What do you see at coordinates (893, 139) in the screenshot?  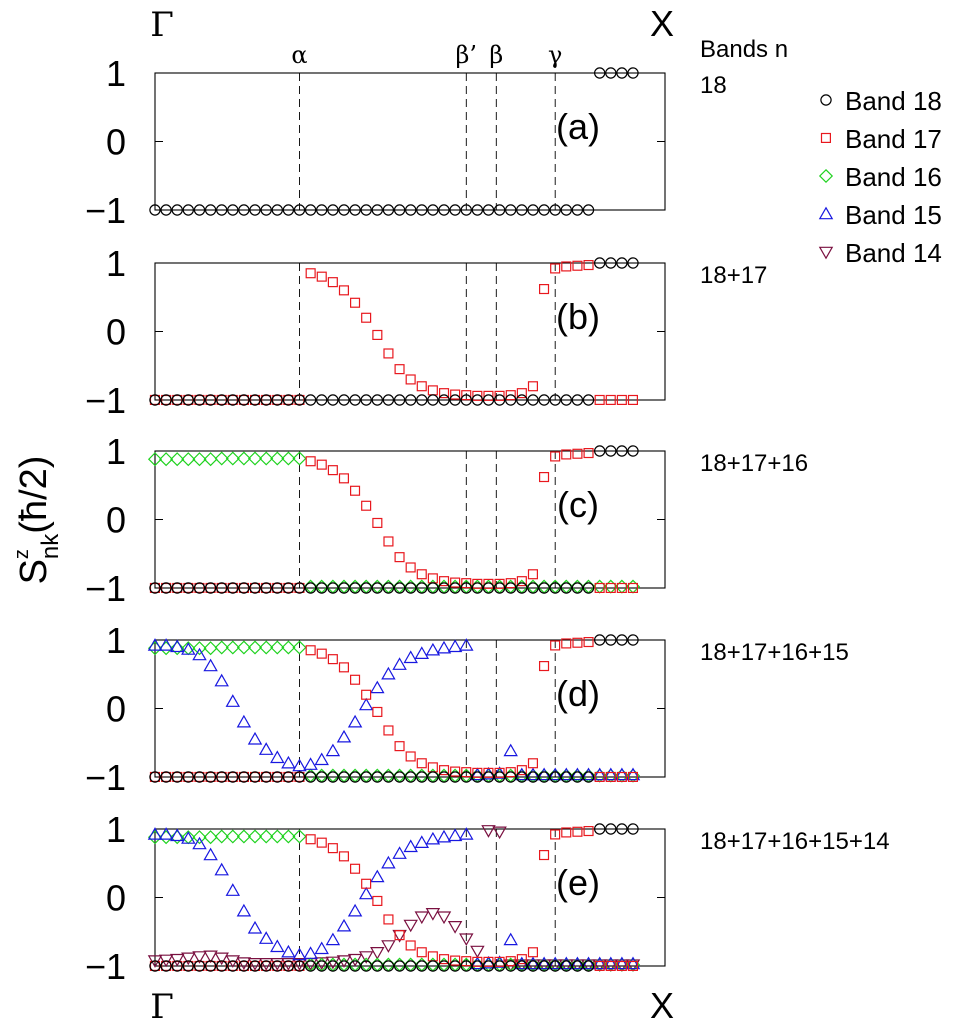 I see `legend-label-band-17: Band 17` at bounding box center [893, 139].